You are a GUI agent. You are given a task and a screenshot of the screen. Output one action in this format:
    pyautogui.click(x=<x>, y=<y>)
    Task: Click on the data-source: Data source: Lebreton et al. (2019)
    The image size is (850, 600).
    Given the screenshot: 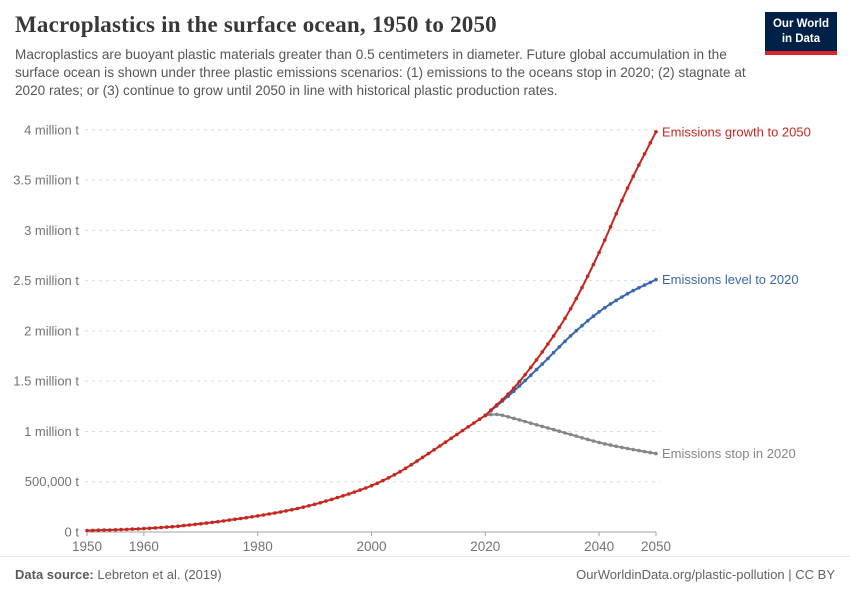 What is the action you would take?
    pyautogui.click(x=118, y=574)
    